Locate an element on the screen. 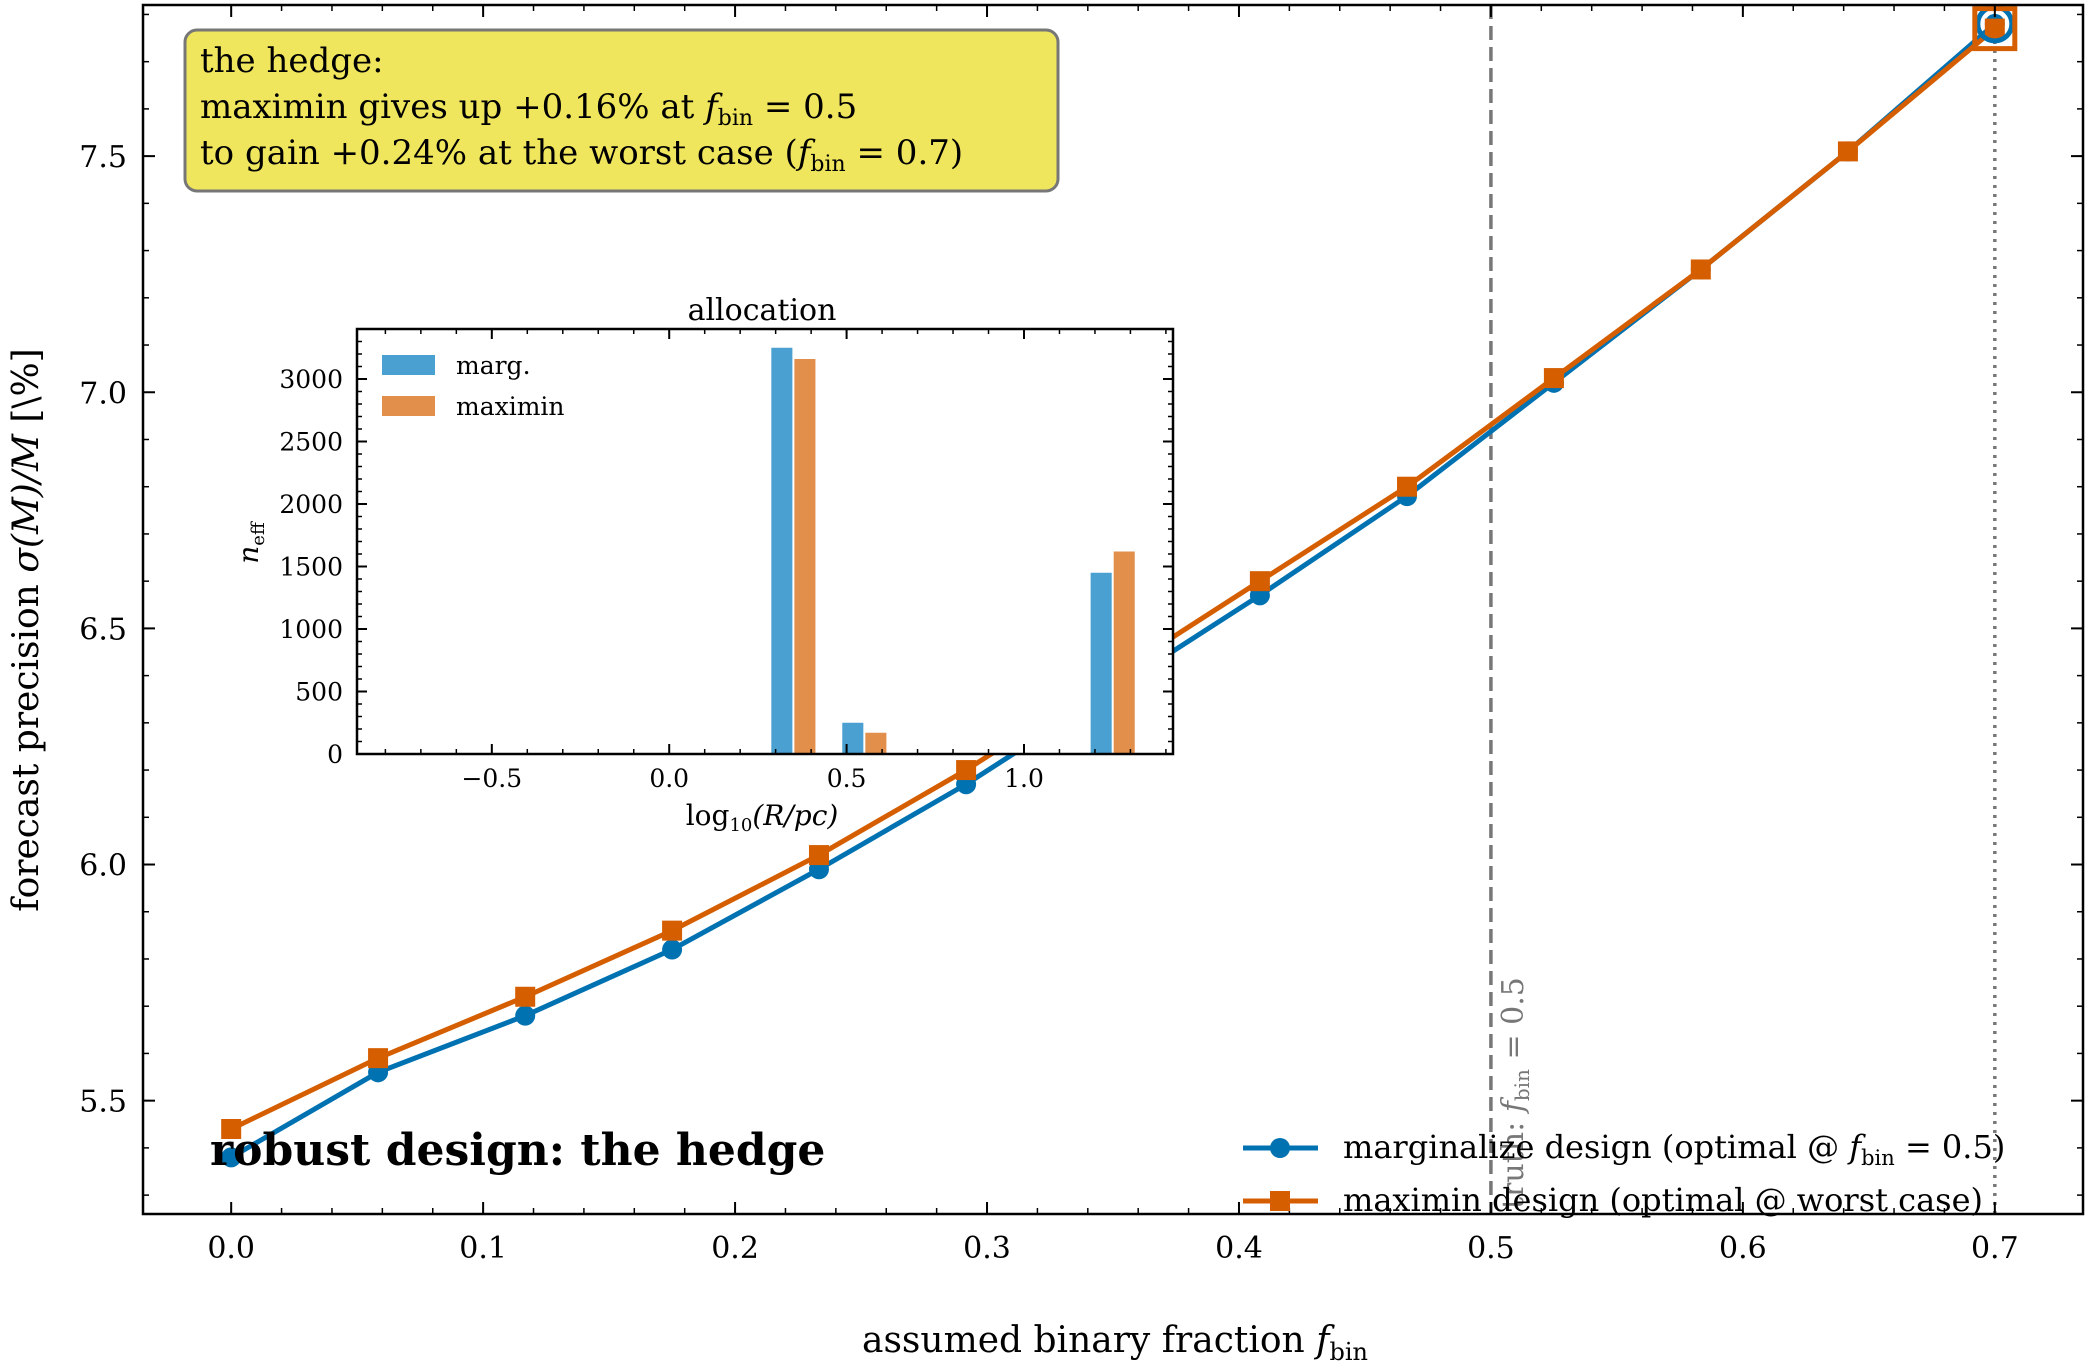  x-tick-label: 0.6 is located at coordinates (1743, 1248).